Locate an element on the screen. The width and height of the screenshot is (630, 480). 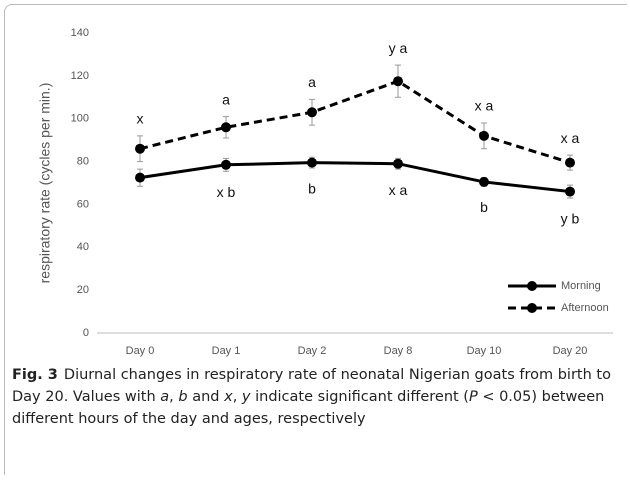
annotation: x is located at coordinates (140, 119).